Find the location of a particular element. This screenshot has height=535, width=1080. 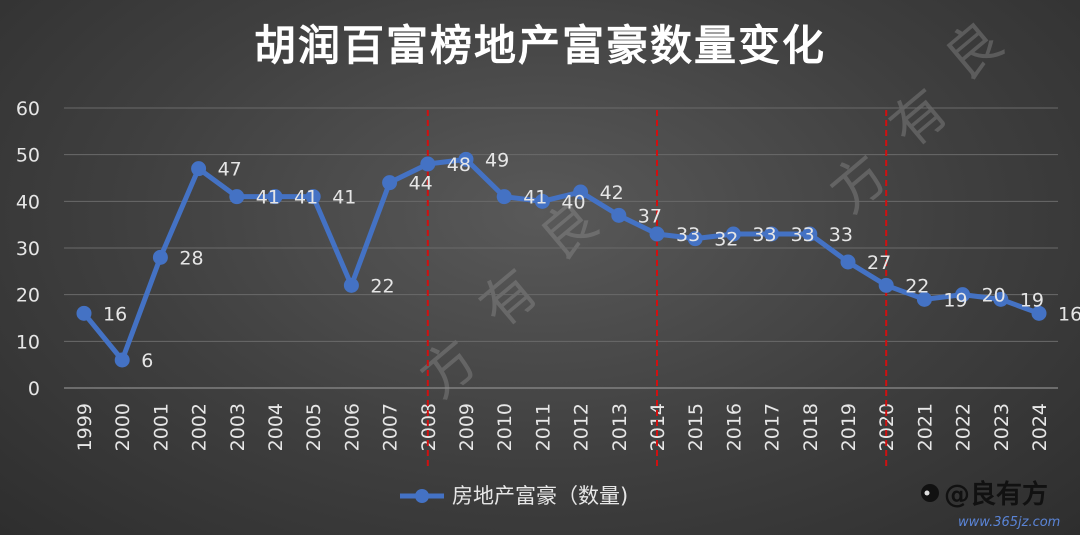

x-tick-label: 2008 is located at coordinates (429, 427).